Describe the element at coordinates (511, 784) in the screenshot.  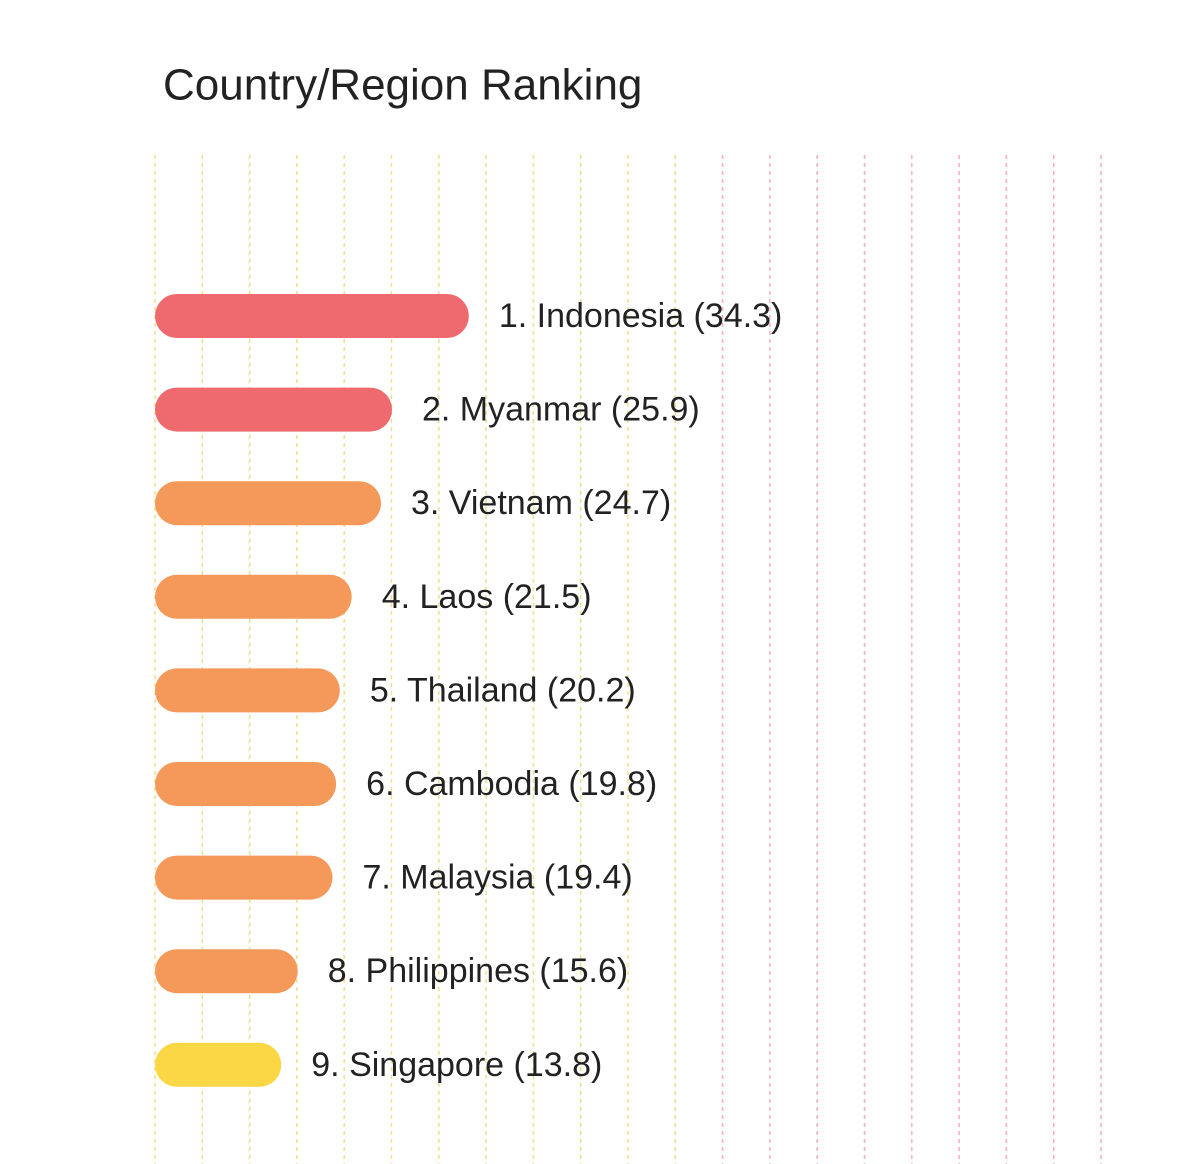
I see `bar-label: 6. Cambodia (19.8)` at that location.